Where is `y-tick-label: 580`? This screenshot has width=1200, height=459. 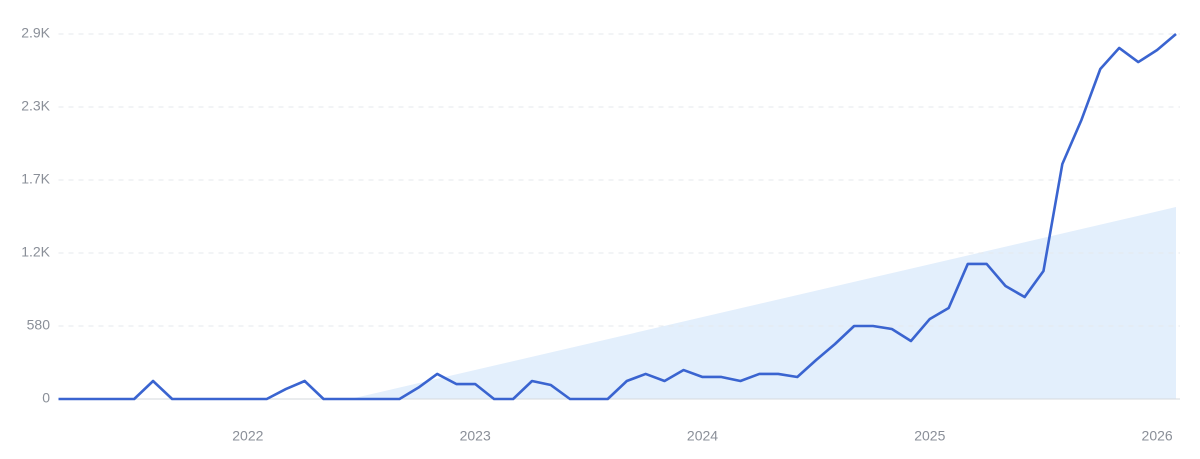 y-tick-label: 580 is located at coordinates (39, 325).